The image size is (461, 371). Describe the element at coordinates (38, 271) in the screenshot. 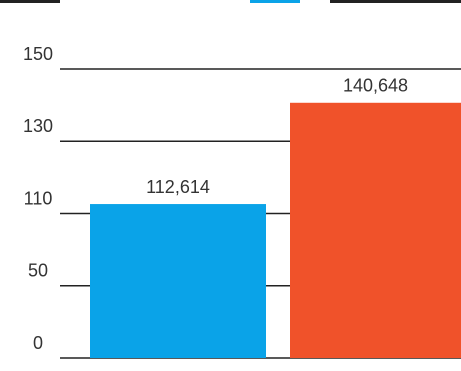

I see `y-tick-label: 50` at that location.